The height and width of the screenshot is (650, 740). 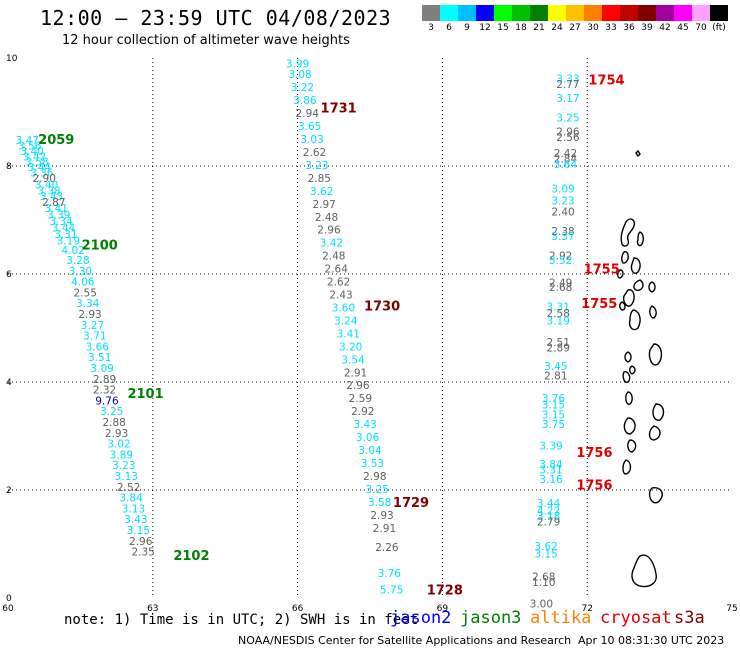 What do you see at coordinates (83, 283) in the screenshot?
I see `wave-height-value: 4.06` at bounding box center [83, 283].